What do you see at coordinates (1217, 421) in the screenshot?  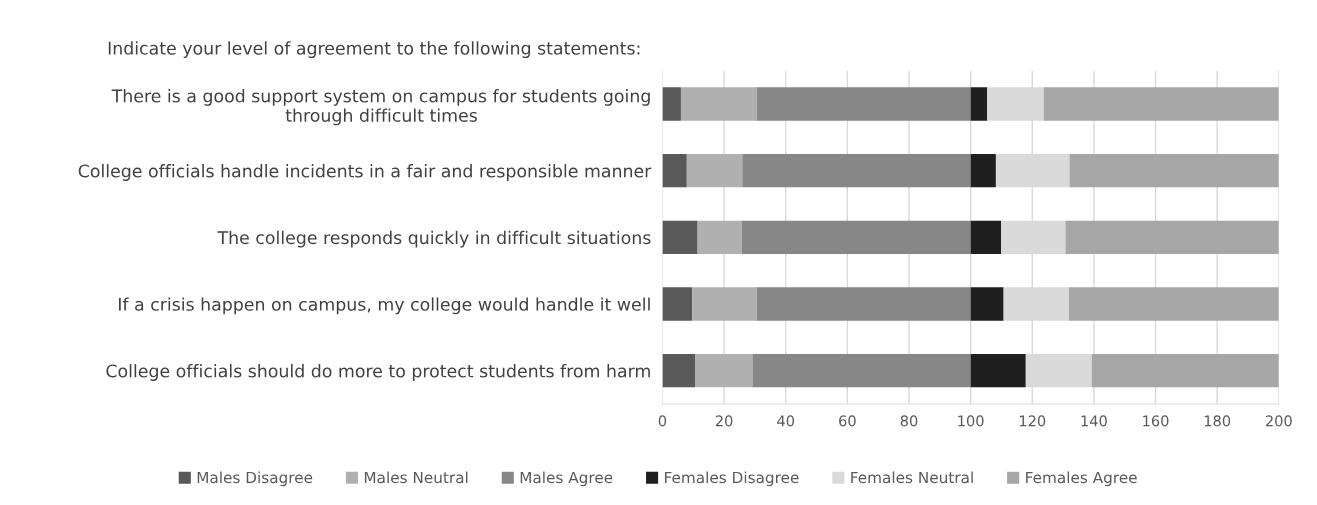 I see `x-tick-label: 180` at bounding box center [1217, 421].